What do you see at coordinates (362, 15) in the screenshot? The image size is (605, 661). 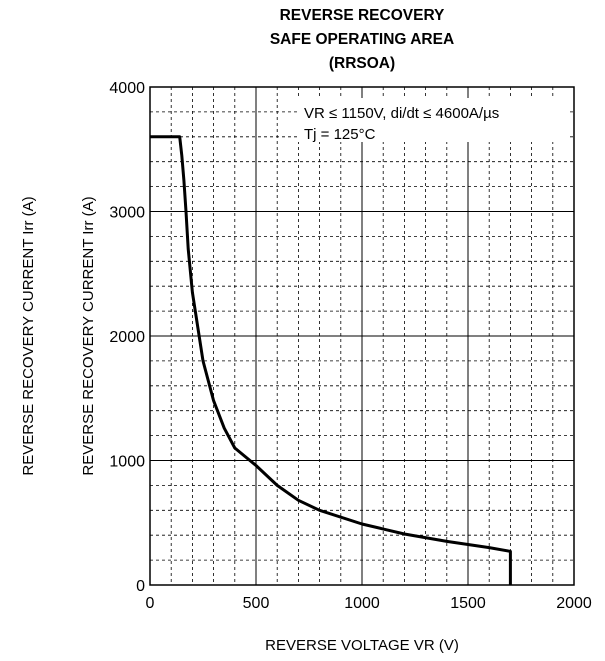 I see `title-line-1: REVERSE RECOVERY` at bounding box center [362, 15].